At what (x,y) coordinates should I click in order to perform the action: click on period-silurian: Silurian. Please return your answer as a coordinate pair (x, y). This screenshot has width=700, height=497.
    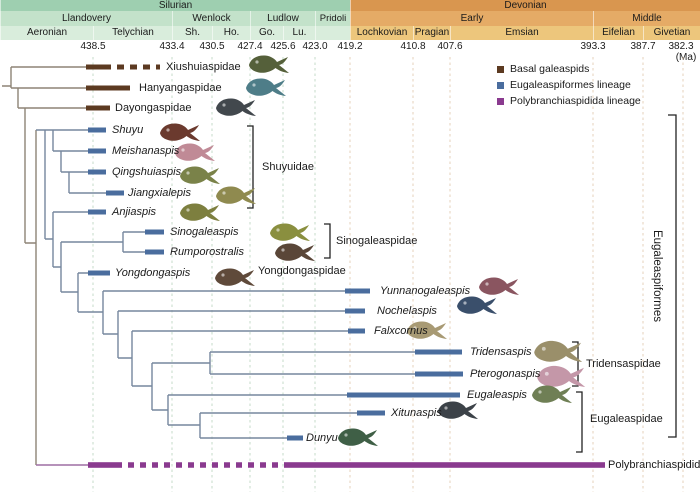
    Looking at the image, I should click on (175, 5).